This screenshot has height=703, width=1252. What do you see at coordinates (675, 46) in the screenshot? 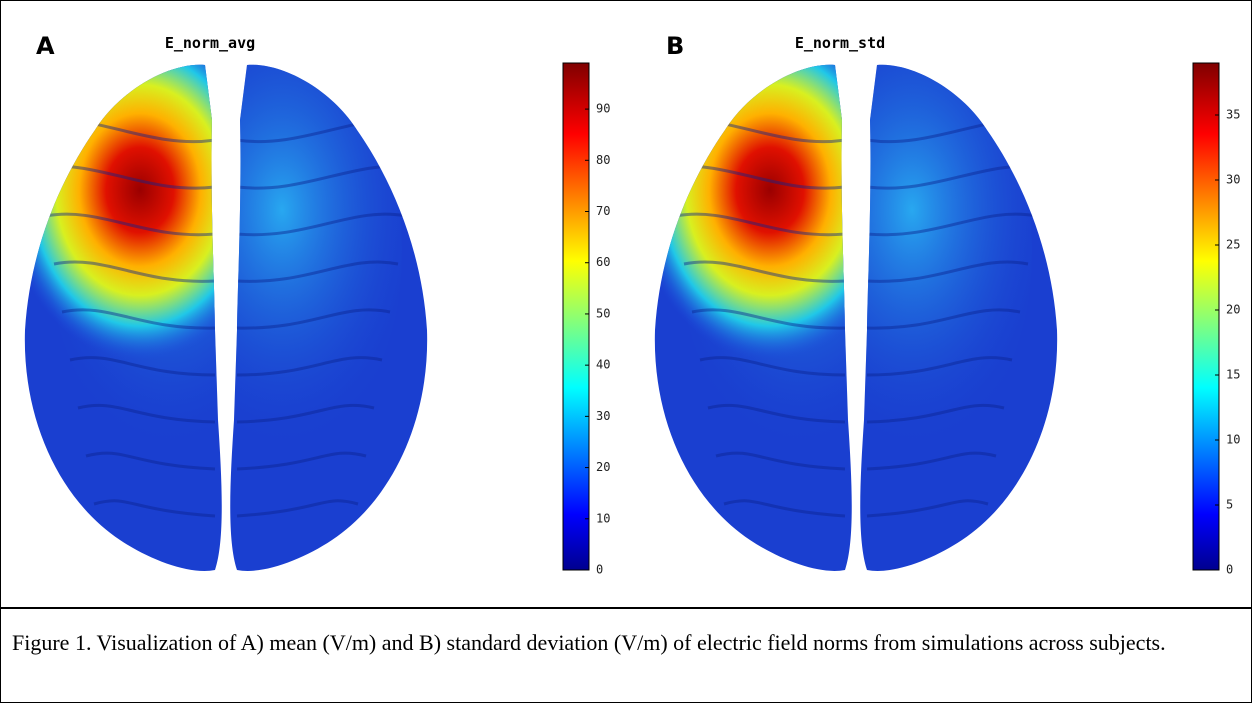
I see `panel-label: B` at bounding box center [675, 46].